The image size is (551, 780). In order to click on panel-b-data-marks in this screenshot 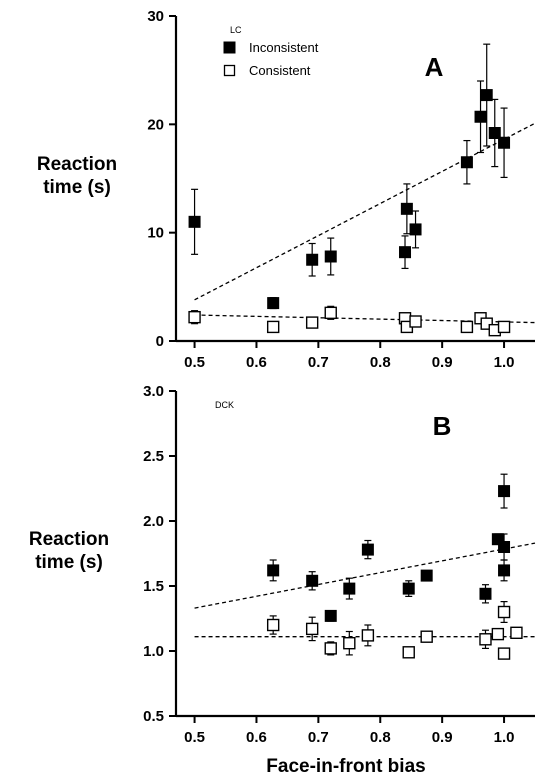, I will do `click(394, 566)`.